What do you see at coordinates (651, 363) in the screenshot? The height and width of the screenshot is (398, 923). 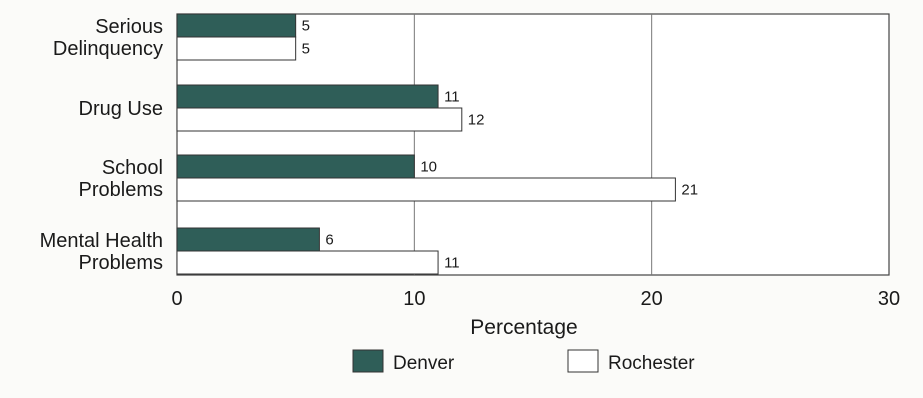 I see `legend-label-rochester: Rochester` at bounding box center [651, 363].